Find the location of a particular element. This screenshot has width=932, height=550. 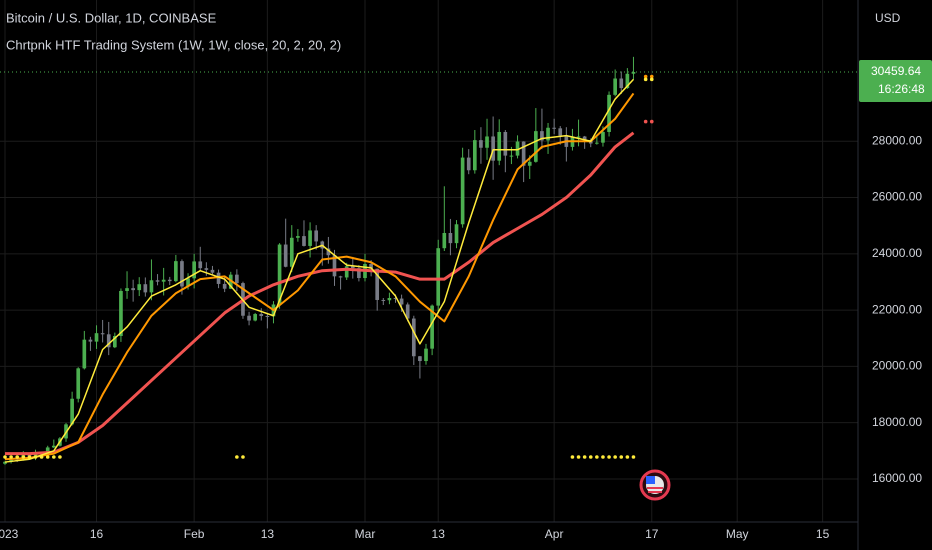

x-tick-label: 15 is located at coordinates (823, 534).